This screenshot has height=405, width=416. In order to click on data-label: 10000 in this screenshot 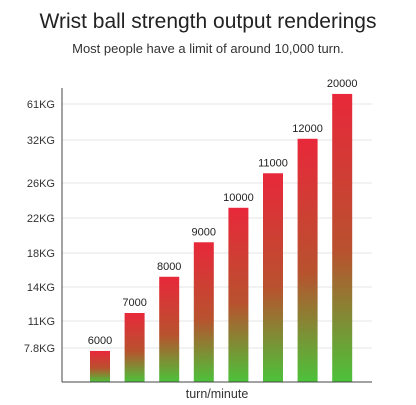, I will do `click(238, 198)`.